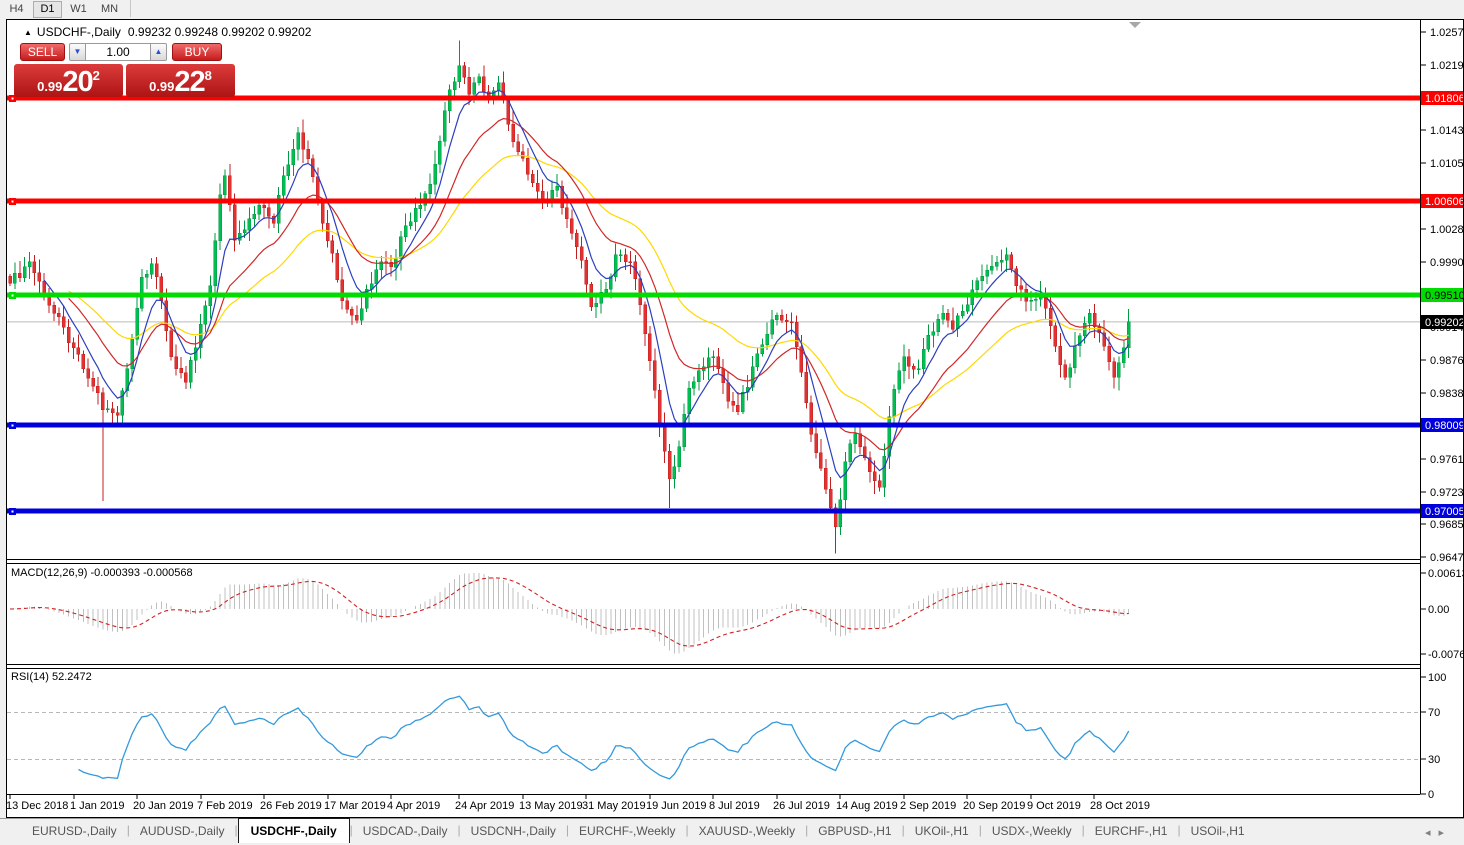 The image size is (1464, 845). I want to click on timeframe-button-mn: MN, so click(109, 9).